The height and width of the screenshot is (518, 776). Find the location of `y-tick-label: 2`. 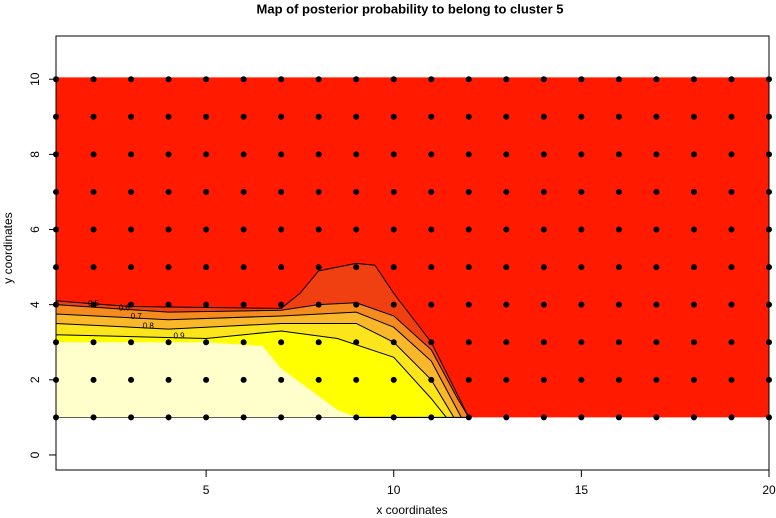

y-tick-label: 2 is located at coordinates (35, 379).